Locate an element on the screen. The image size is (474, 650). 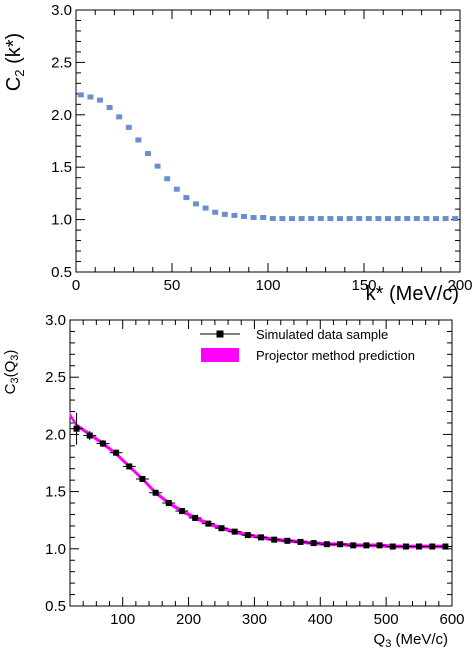
y-axis-label: C2 (k*) is located at coordinates (15, 62).